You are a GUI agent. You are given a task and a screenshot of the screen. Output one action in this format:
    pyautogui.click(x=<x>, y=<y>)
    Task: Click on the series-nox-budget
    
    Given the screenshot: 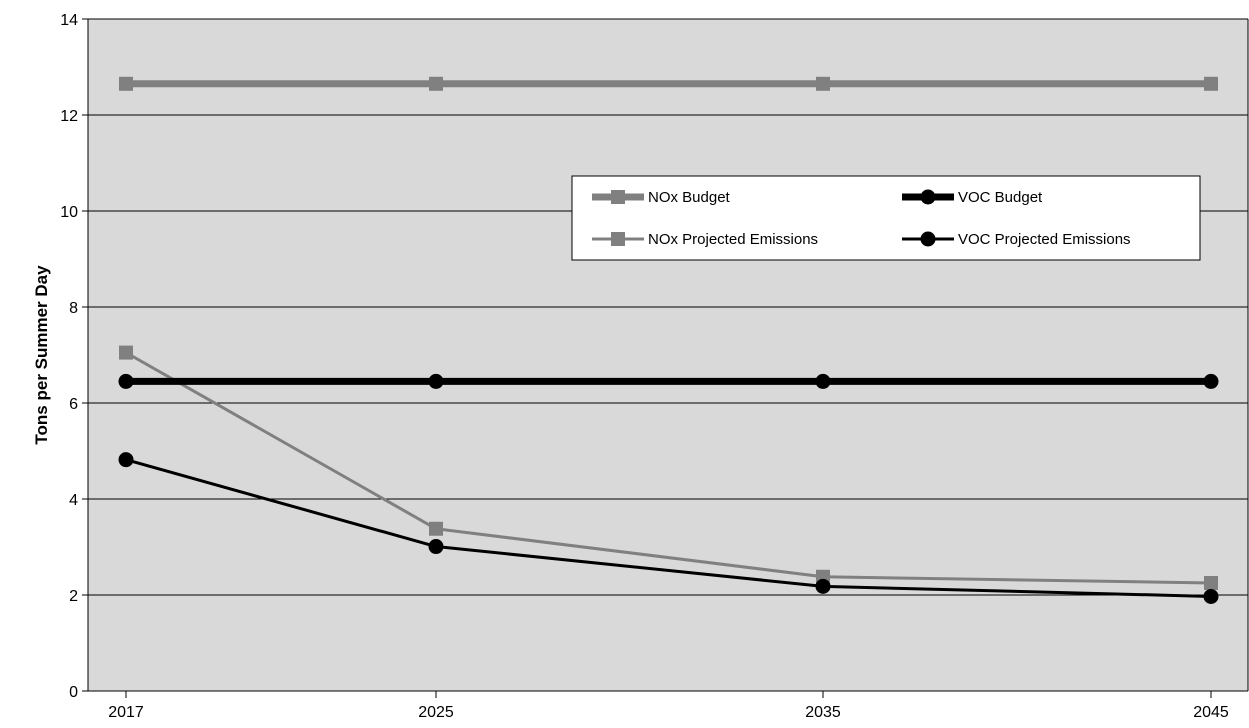 What is the action you would take?
    pyautogui.click(x=668, y=83)
    